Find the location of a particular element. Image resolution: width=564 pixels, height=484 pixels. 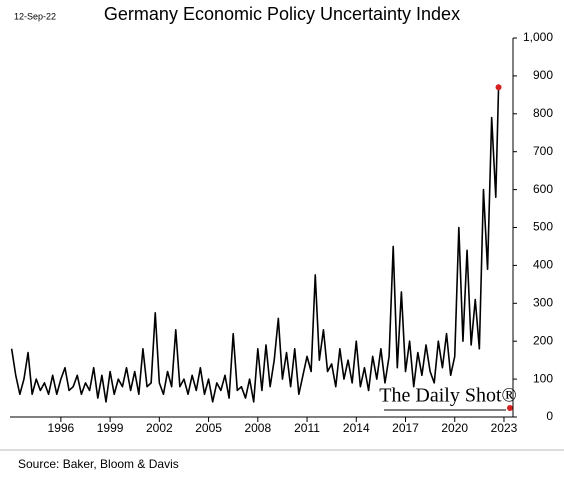

x-tick-label: 2002 is located at coordinates (159, 428).